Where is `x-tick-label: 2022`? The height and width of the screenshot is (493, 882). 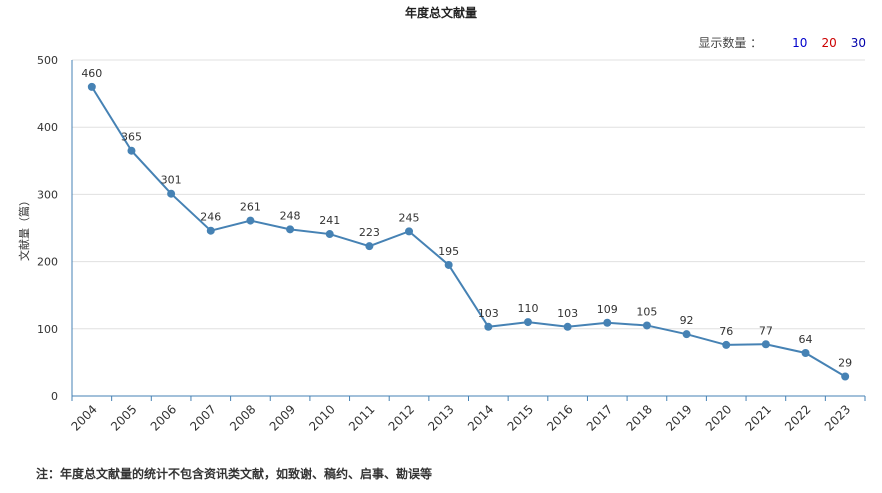 x-tick-label: 2022 is located at coordinates (797, 417).